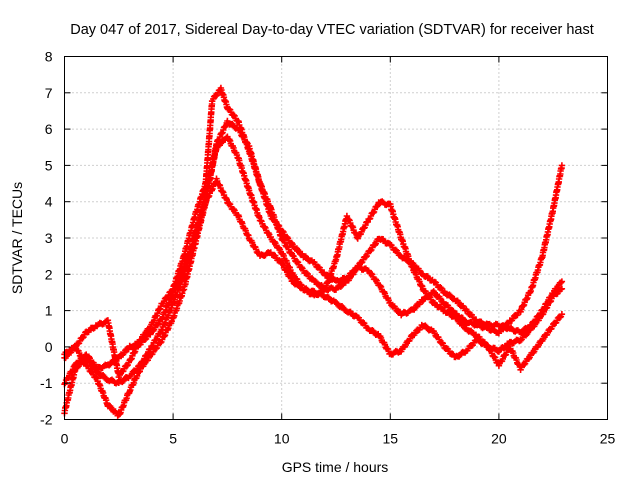 This screenshot has width=640, height=480. What do you see at coordinates (49, 311) in the screenshot?
I see `y-tick-label: 1` at bounding box center [49, 311].